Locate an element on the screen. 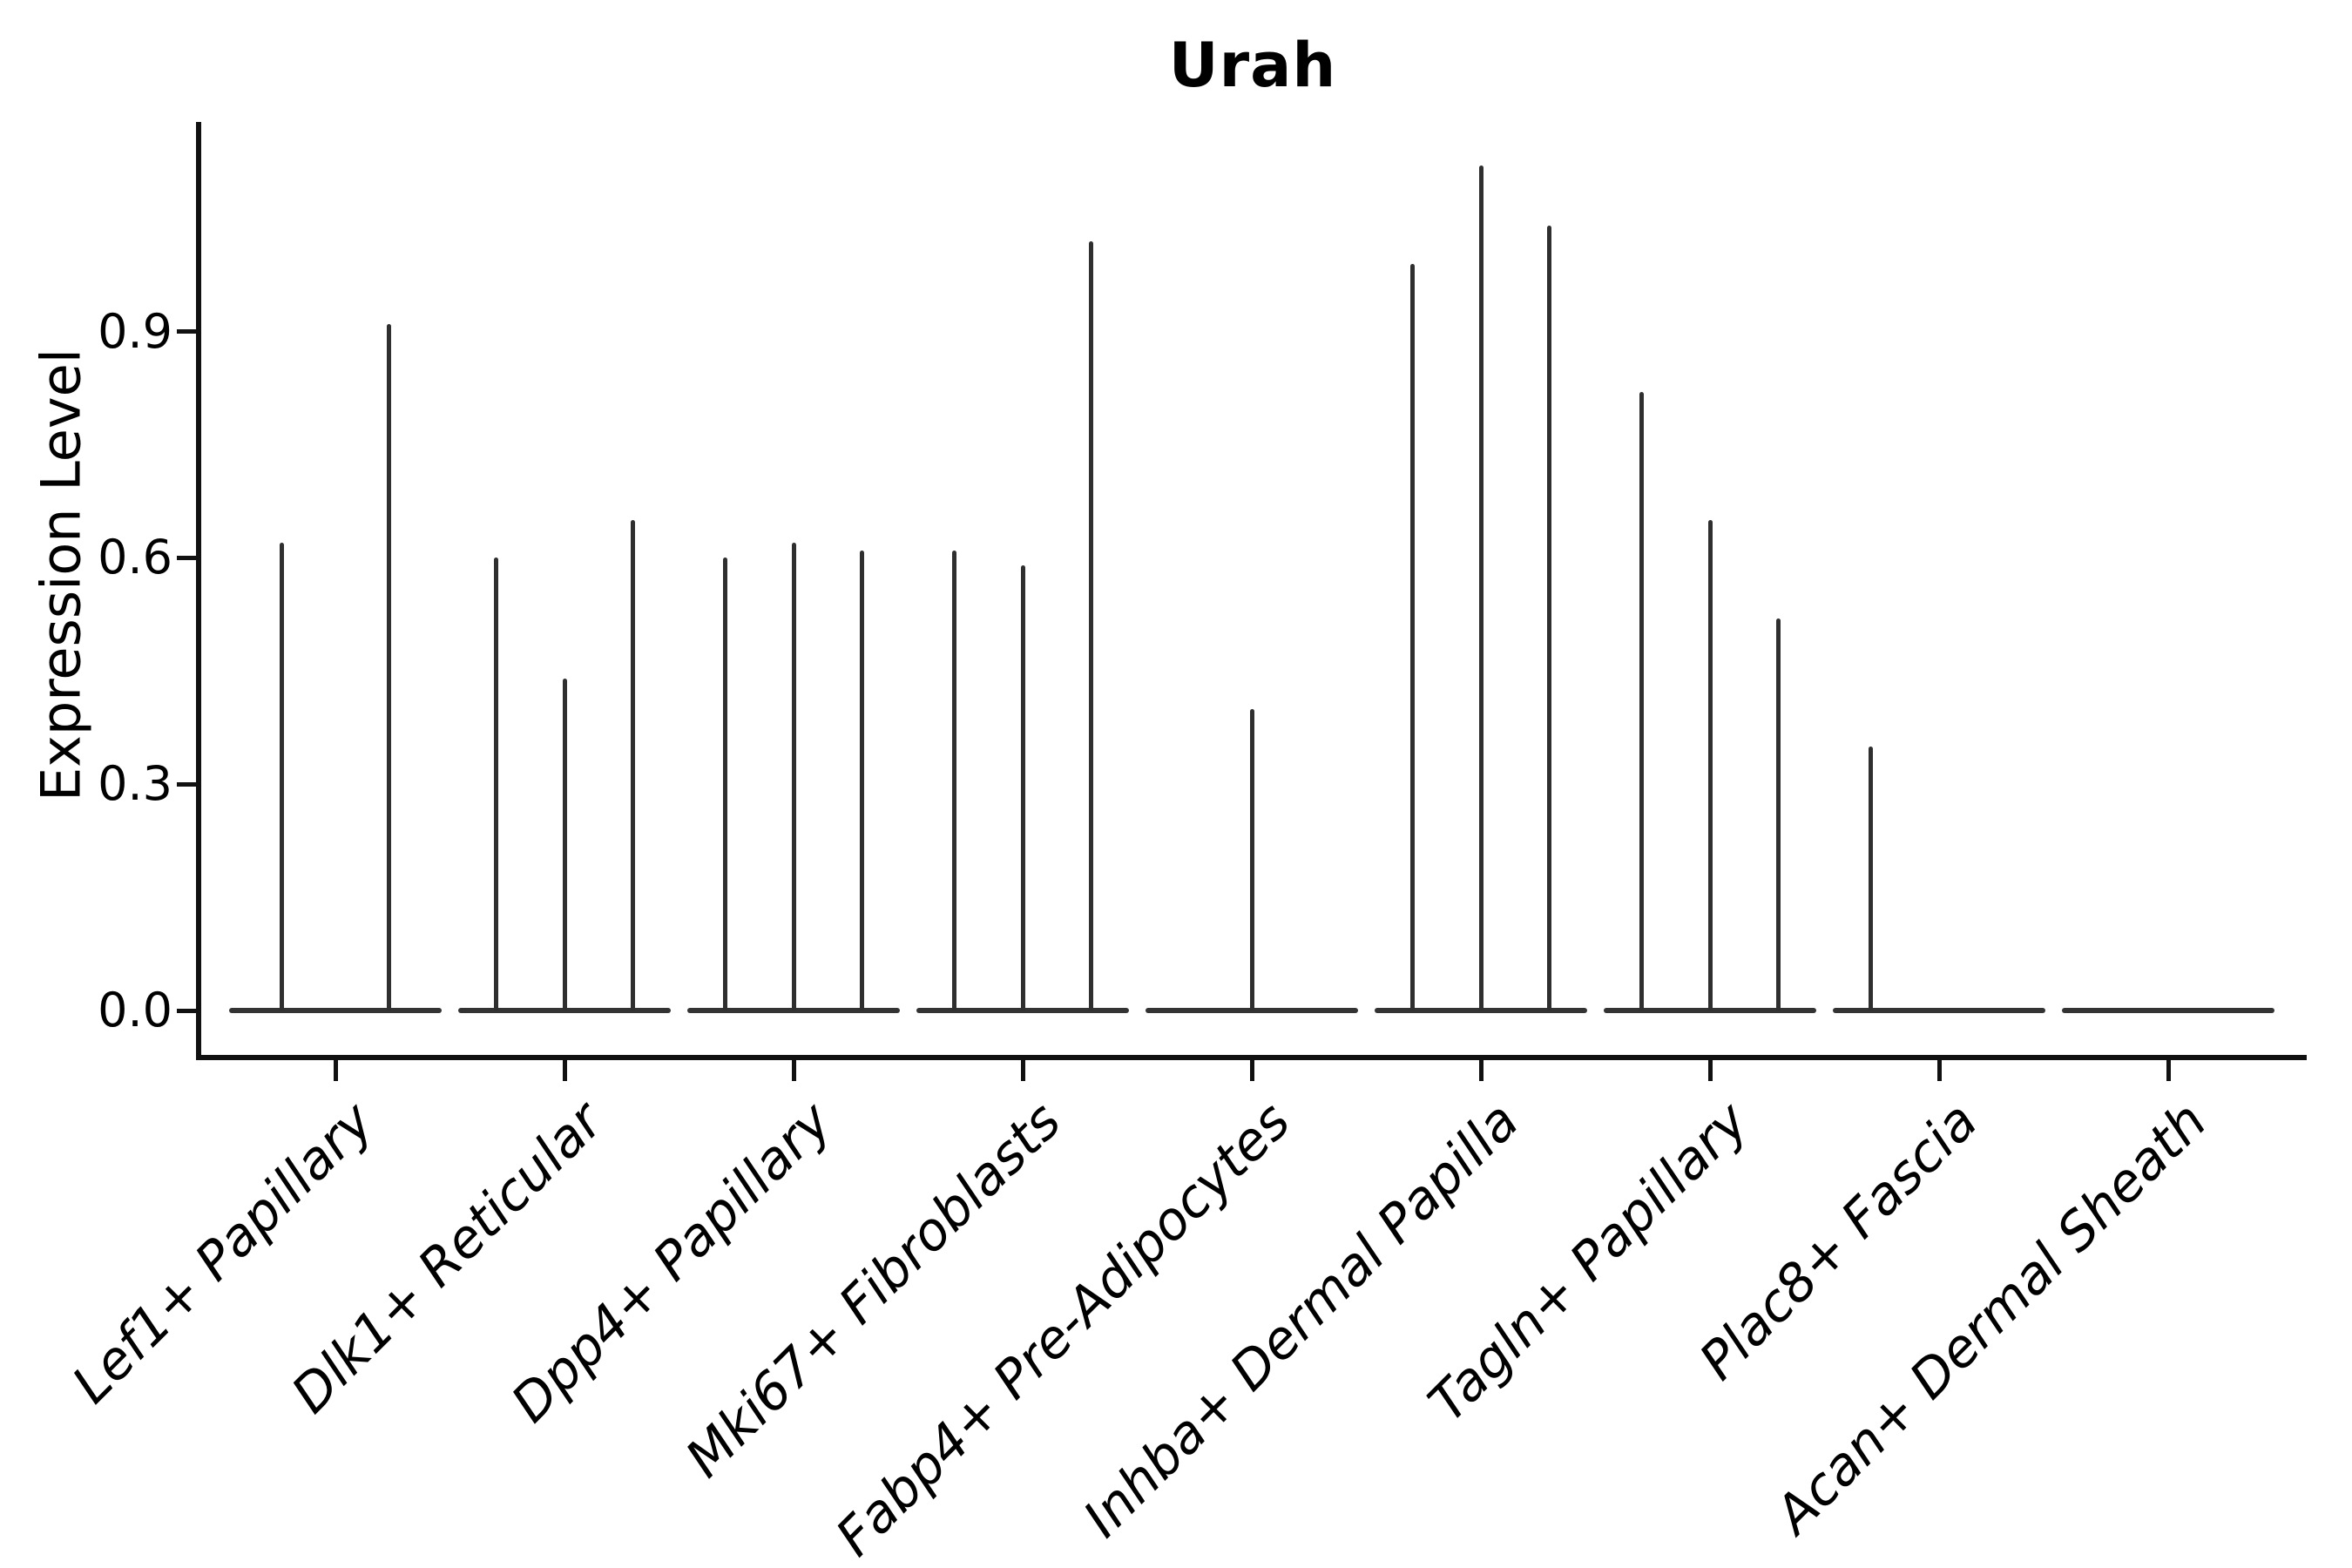 Image resolution: width=2352 pixels, height=1568 pixels. chart-title: Urah is located at coordinates (1252, 66).